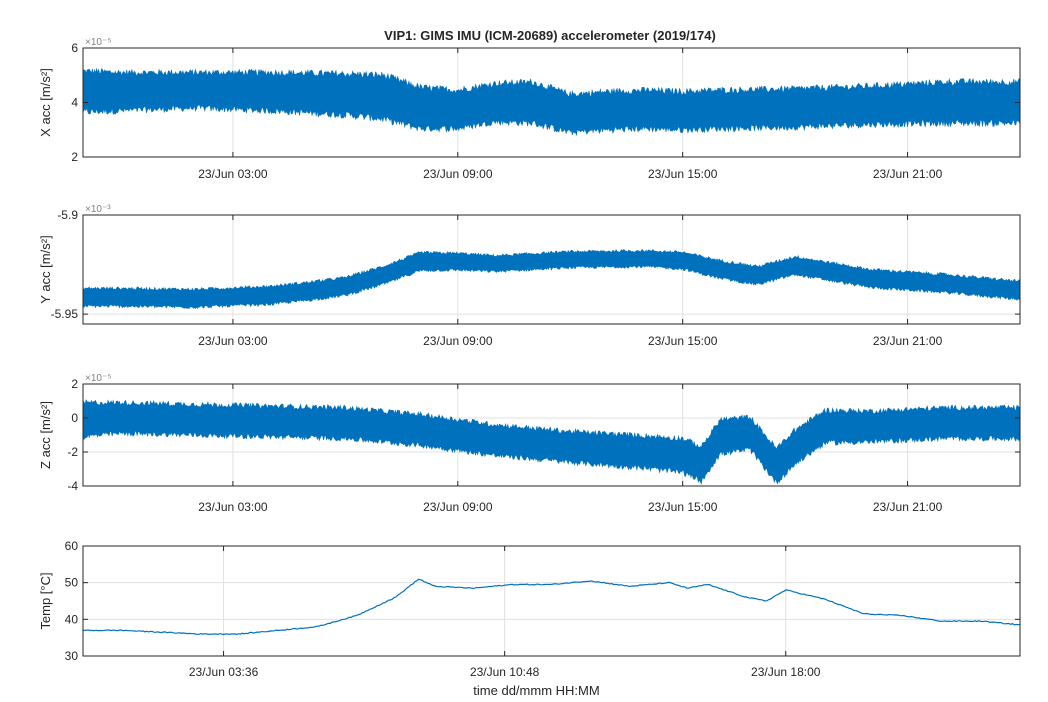  Describe the element at coordinates (98, 209) in the screenshot. I see `y-exponent-label: ×10⁻³` at that location.